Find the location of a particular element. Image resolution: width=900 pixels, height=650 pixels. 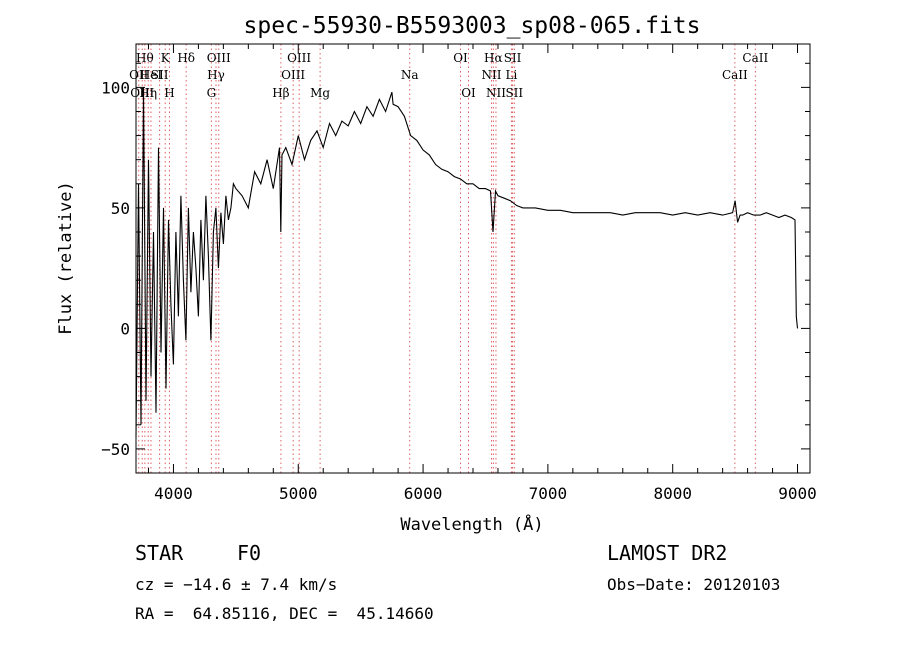

marker-label: HeI is located at coordinates (151, 75).